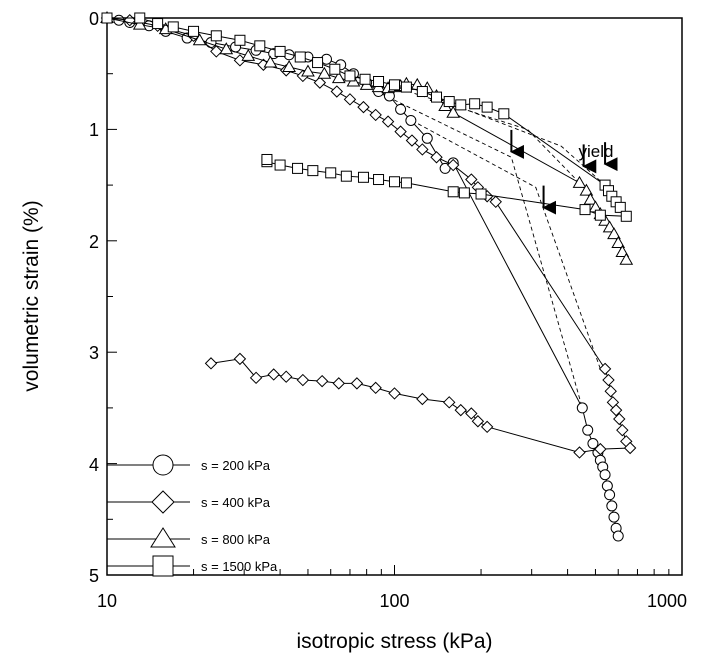  I want to click on legend-entry-s-200: s = 200 kPa, so click(189, 465).